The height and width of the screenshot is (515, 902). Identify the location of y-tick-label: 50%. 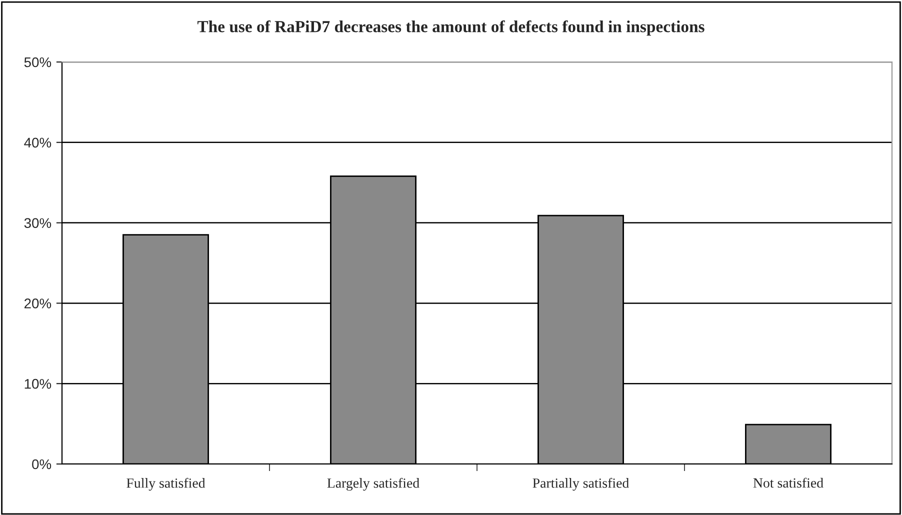
(38, 62).